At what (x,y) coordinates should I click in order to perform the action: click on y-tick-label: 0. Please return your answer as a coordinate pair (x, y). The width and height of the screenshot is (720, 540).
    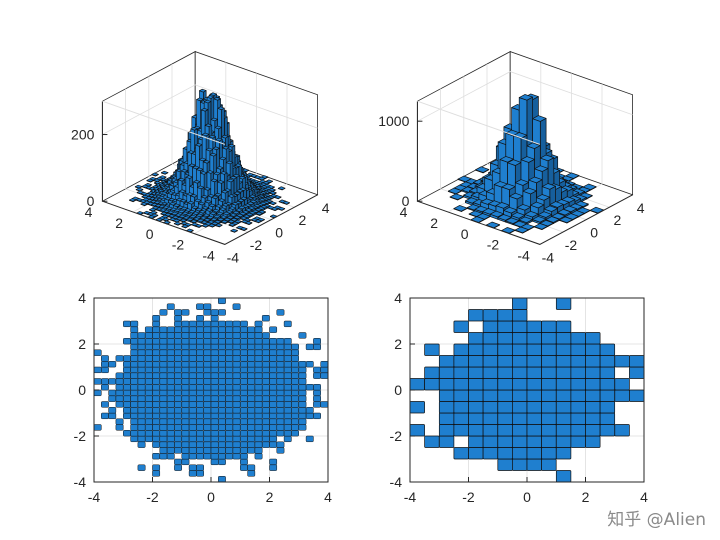
    Looking at the image, I should click on (82, 390).